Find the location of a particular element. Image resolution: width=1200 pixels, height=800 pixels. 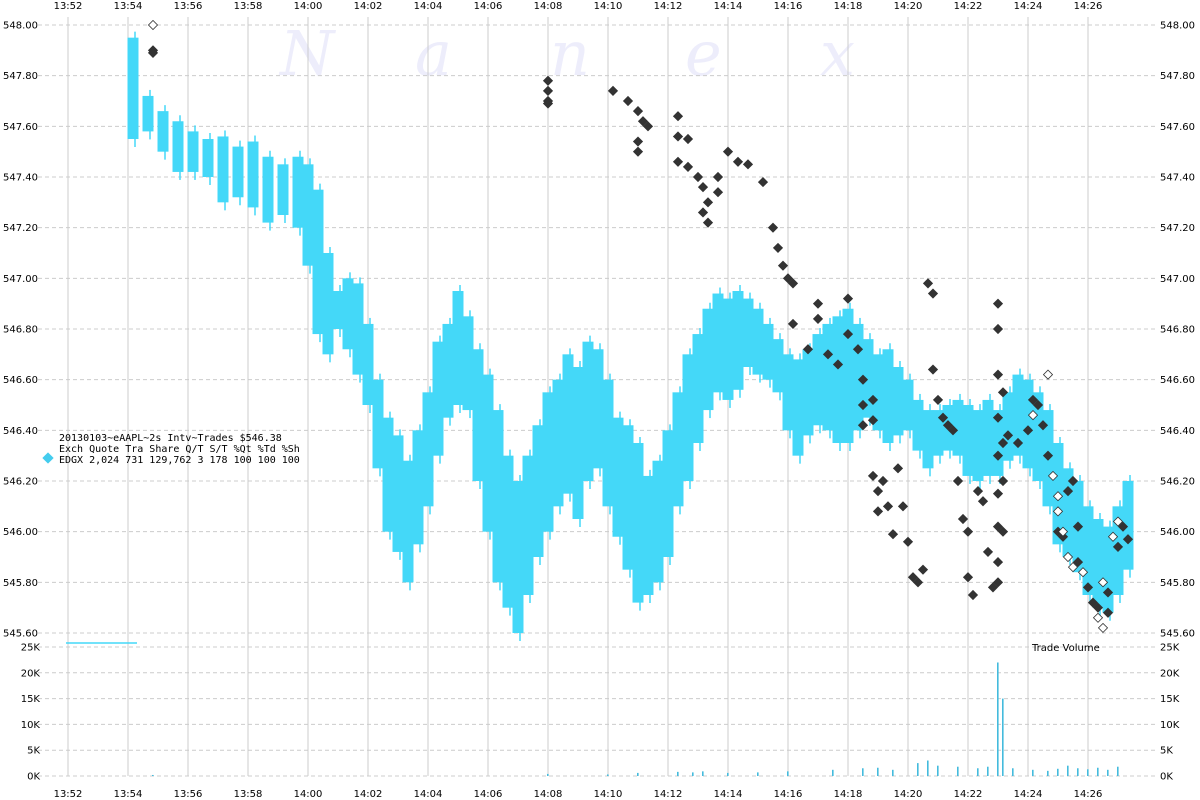

x-tick-label-bottom: 14:22 is located at coordinates (968, 794).